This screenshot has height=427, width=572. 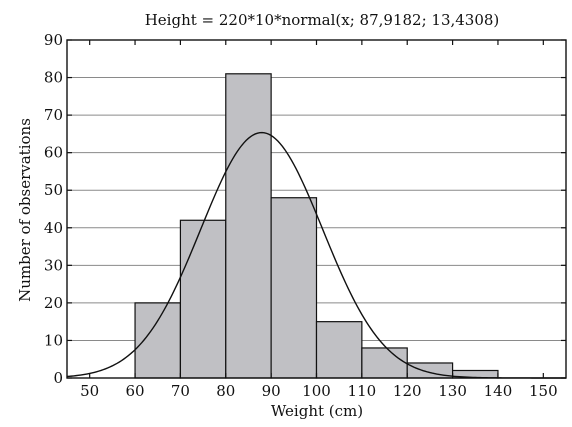 I want to click on x-tick-label-150: 150, so click(x=543, y=391).